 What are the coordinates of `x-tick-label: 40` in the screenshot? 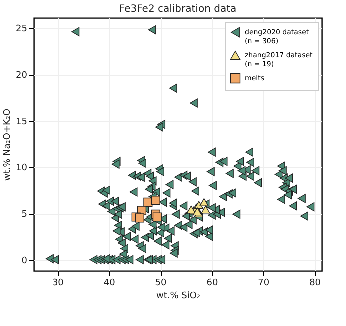 It's located at (110, 283).